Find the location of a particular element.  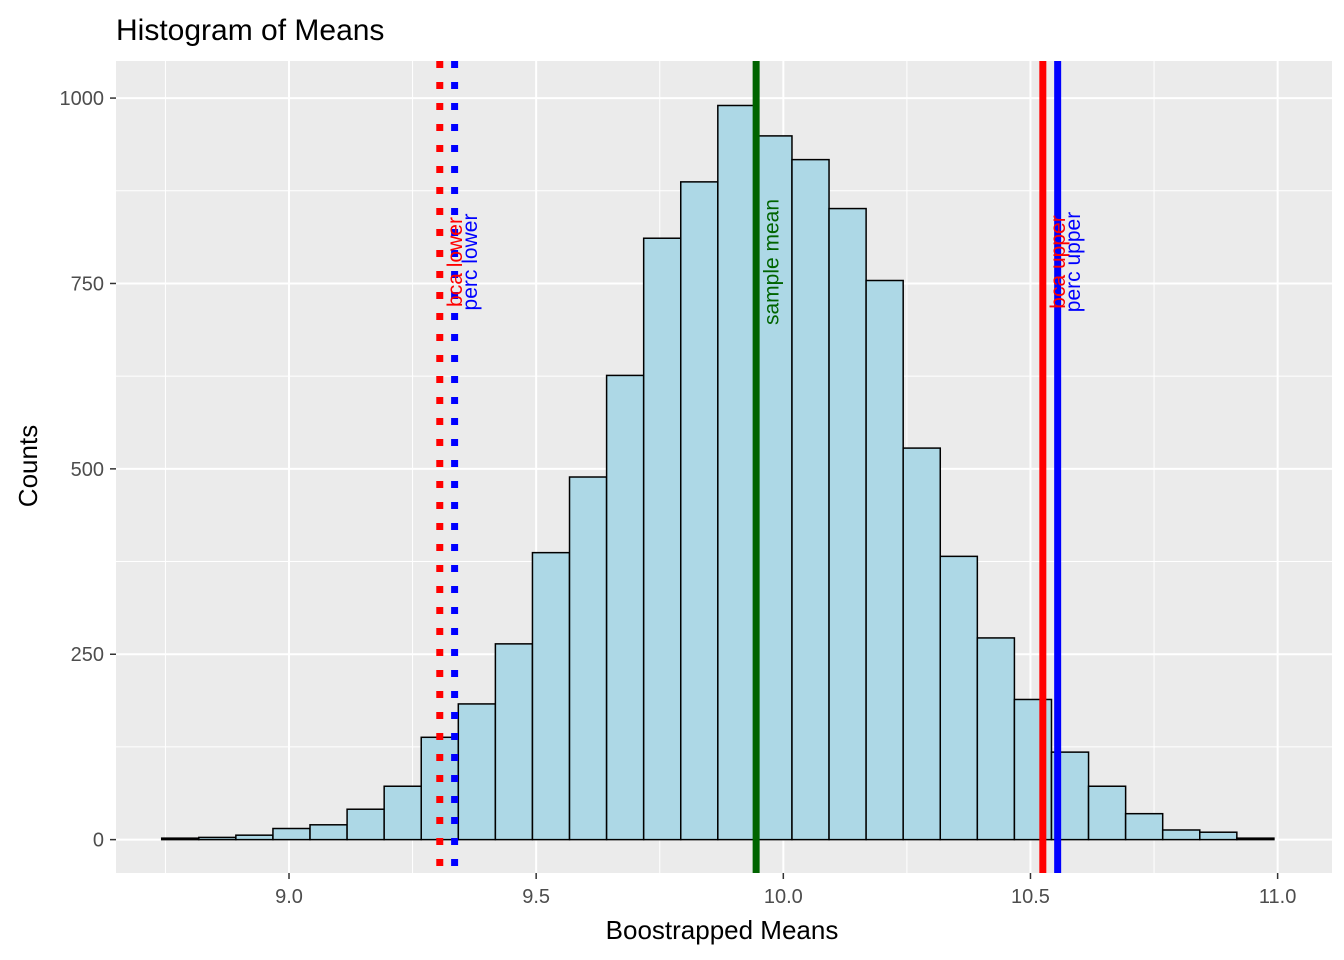

y-tick-label: 0 is located at coordinates (98, 841).